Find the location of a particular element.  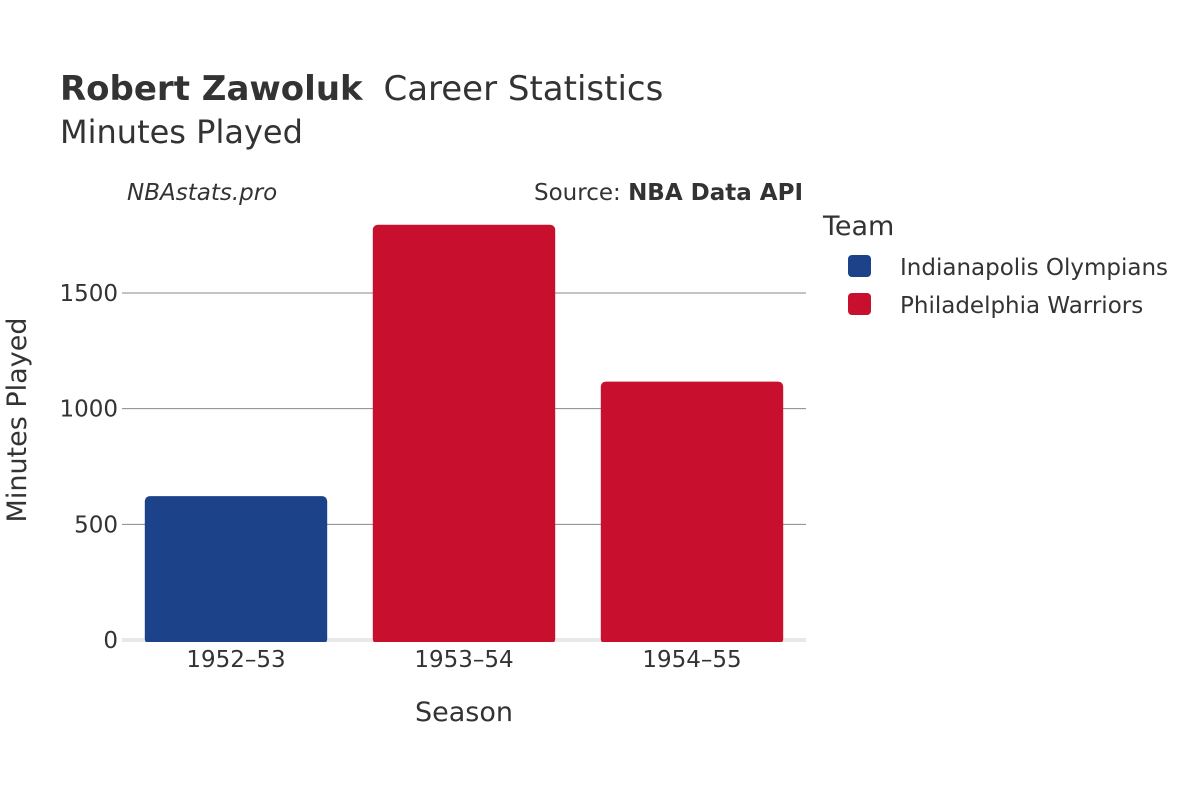

chart-title: Robert Zawoluk Career Statistics is located at coordinates (361, 89).